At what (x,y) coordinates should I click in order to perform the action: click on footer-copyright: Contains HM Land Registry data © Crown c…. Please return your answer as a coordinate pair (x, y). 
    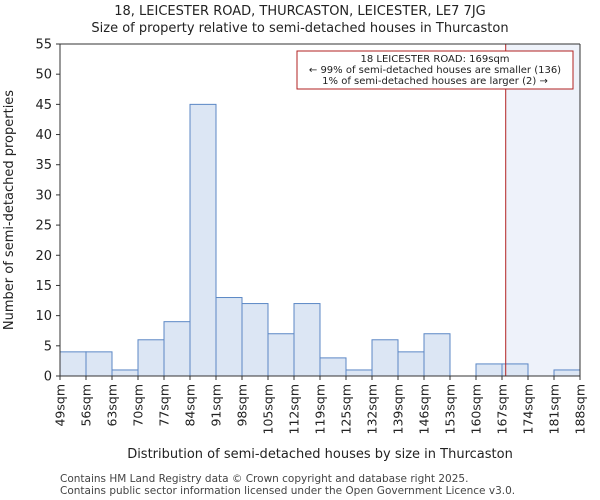
    Looking at the image, I should click on (264, 479).